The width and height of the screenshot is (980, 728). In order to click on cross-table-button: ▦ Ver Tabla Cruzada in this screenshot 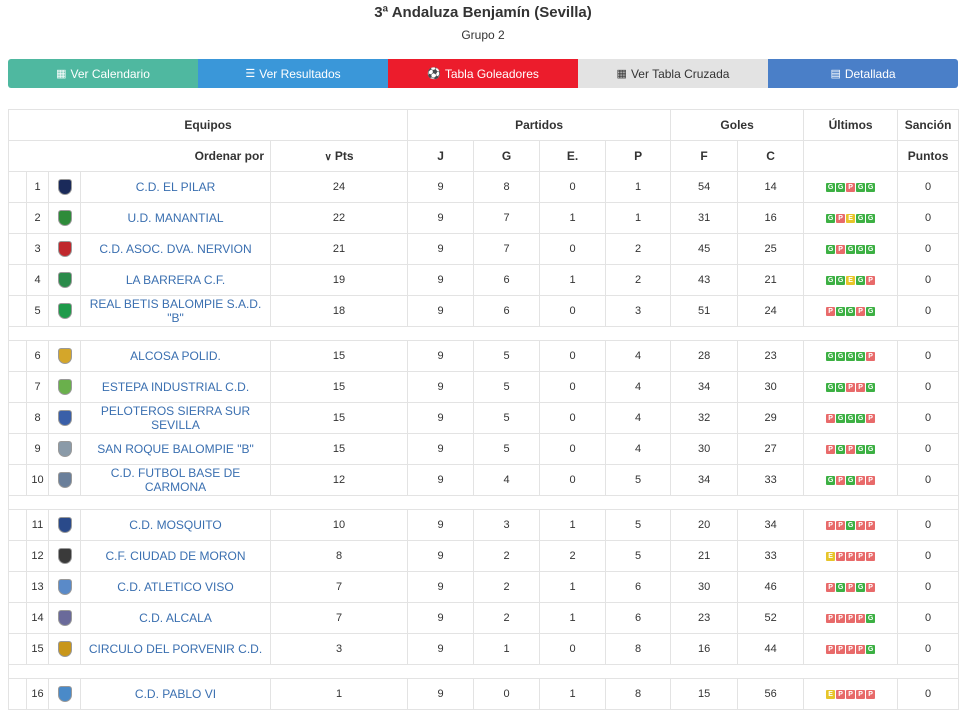, I will do `click(673, 73)`.